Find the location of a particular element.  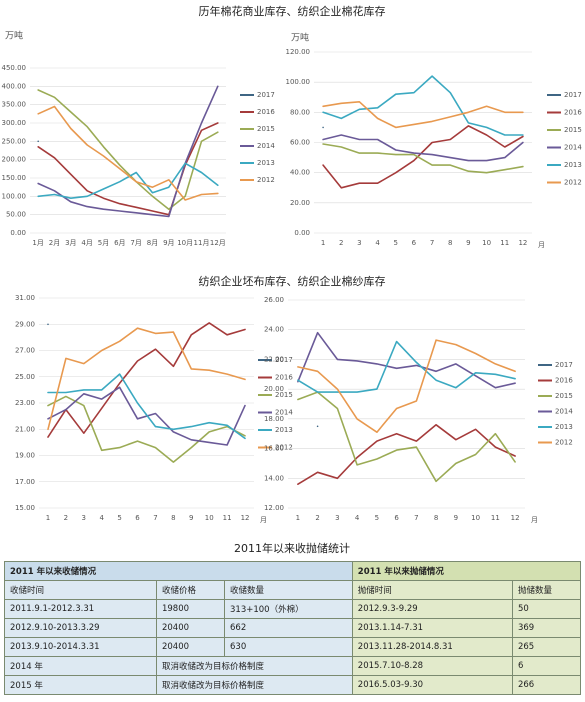

x-tick-label: 1月 is located at coordinates (37, 243).